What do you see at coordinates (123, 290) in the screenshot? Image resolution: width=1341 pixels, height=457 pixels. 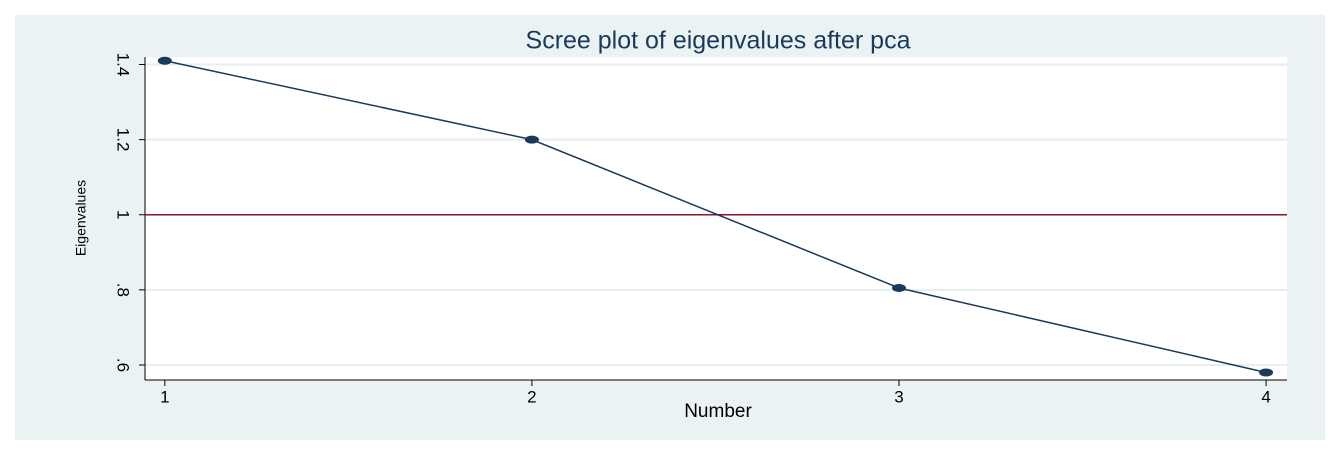 I see `y-tick-label: .8` at bounding box center [123, 290].